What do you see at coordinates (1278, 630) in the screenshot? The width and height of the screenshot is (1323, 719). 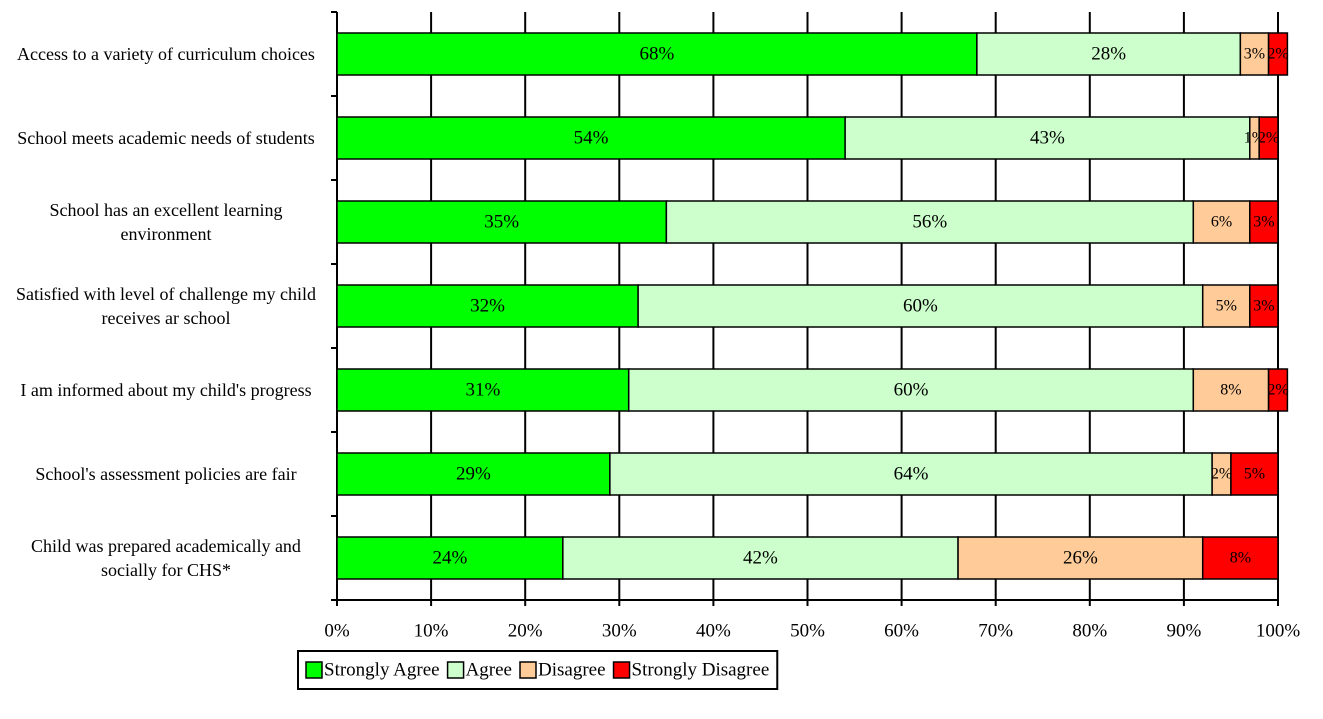 I see `x-tick-label: 100%` at bounding box center [1278, 630].